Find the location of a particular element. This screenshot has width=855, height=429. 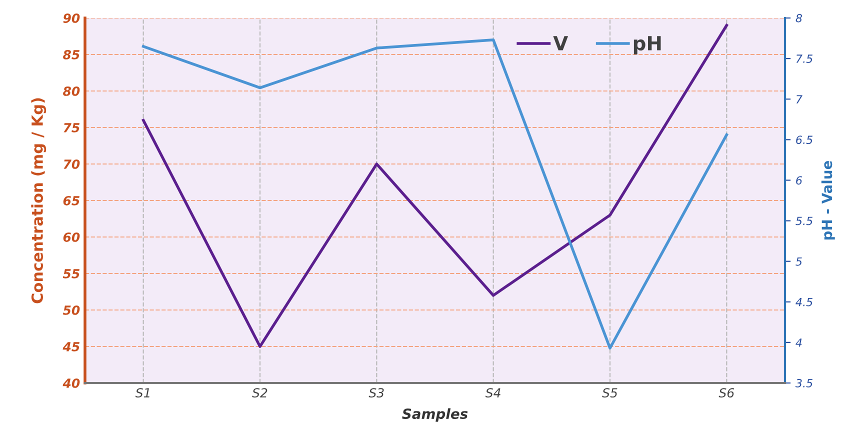

y2-tick-label: 7.5 is located at coordinates (804, 58).